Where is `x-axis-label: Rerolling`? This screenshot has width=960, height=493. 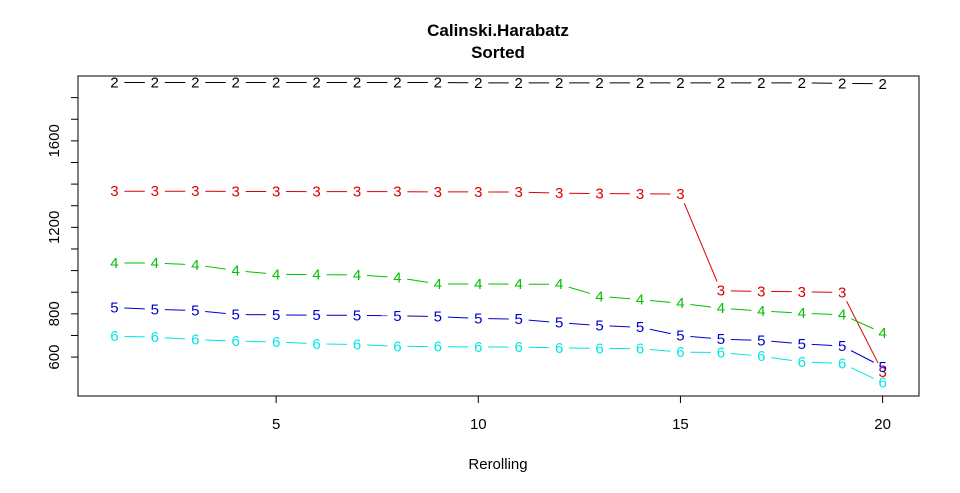 x-axis-label: Rerolling is located at coordinates (497, 464).